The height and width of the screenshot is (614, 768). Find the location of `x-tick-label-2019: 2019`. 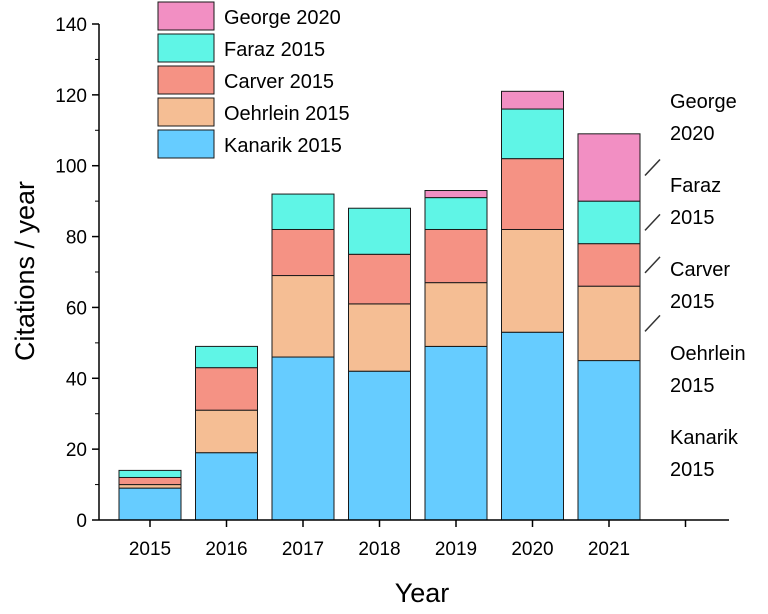

x-tick-label-2019: 2019 is located at coordinates (456, 549).